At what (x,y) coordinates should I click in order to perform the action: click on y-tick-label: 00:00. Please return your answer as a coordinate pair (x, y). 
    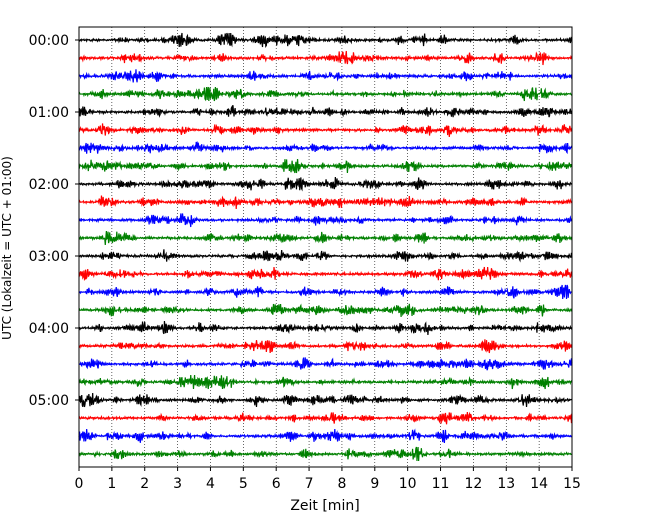
    Looking at the image, I should click on (49, 41).